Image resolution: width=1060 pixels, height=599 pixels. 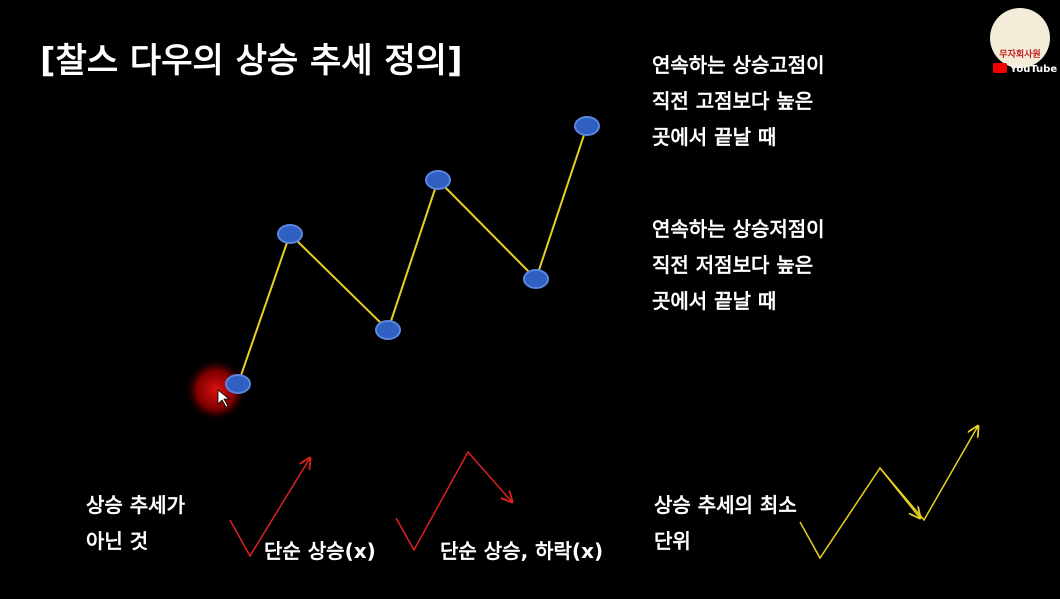 What do you see at coordinates (370, 504) in the screenshot?
I see `red-arrows` at bounding box center [370, 504].